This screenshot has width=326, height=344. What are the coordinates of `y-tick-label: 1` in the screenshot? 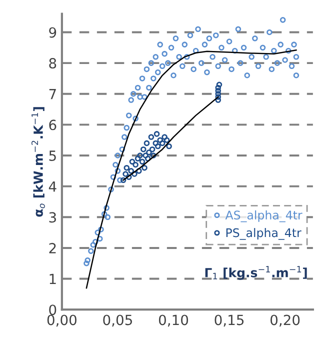 It's located at (53, 279).